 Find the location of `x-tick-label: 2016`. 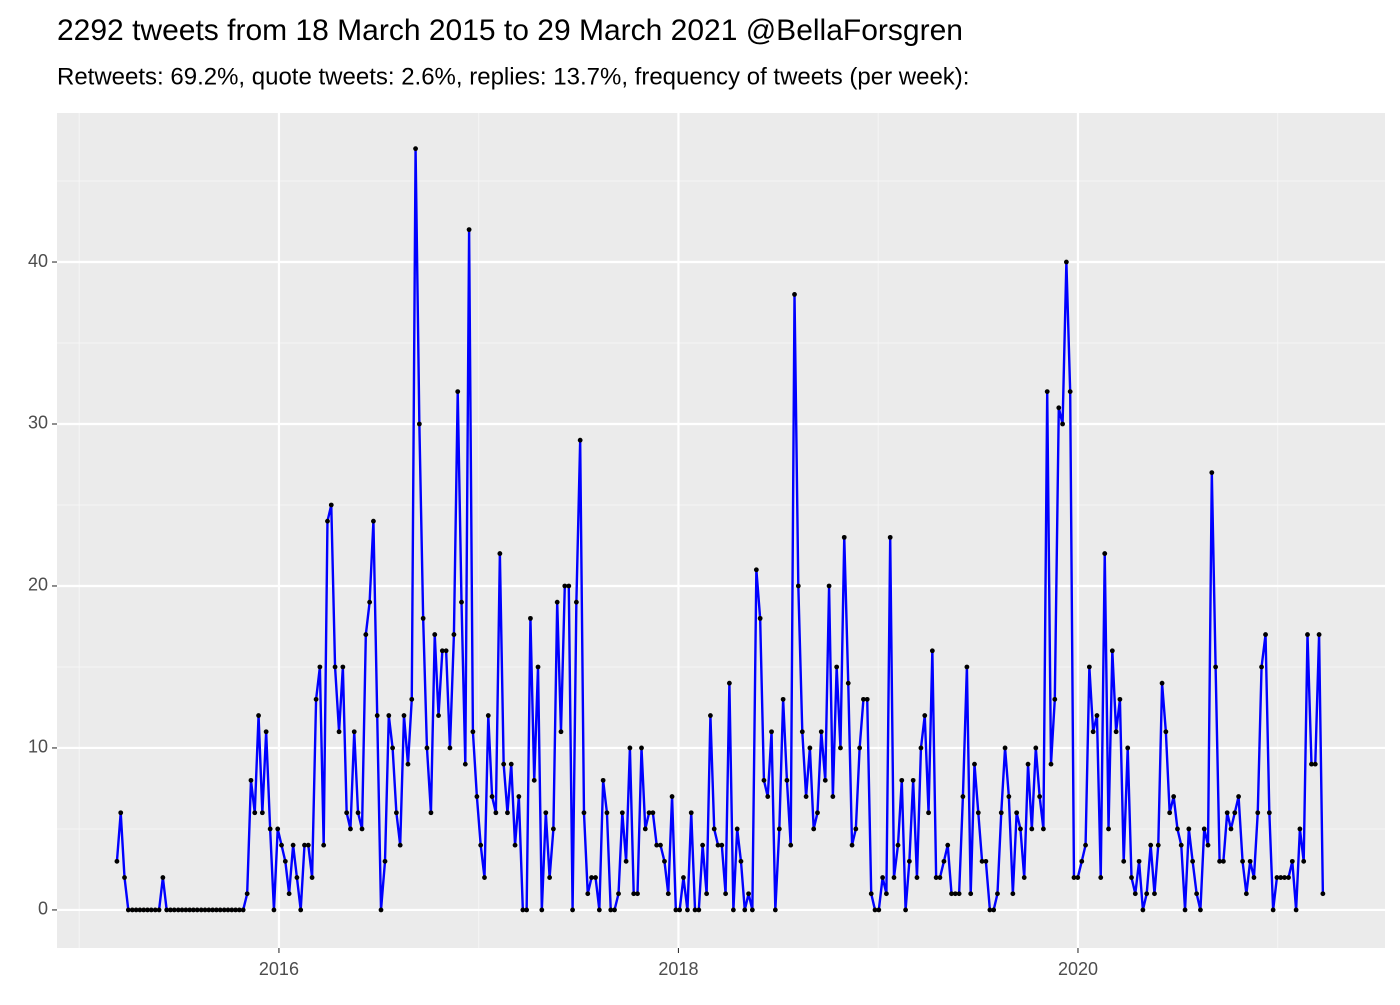

x-tick-label: 2016 is located at coordinates (279, 969).